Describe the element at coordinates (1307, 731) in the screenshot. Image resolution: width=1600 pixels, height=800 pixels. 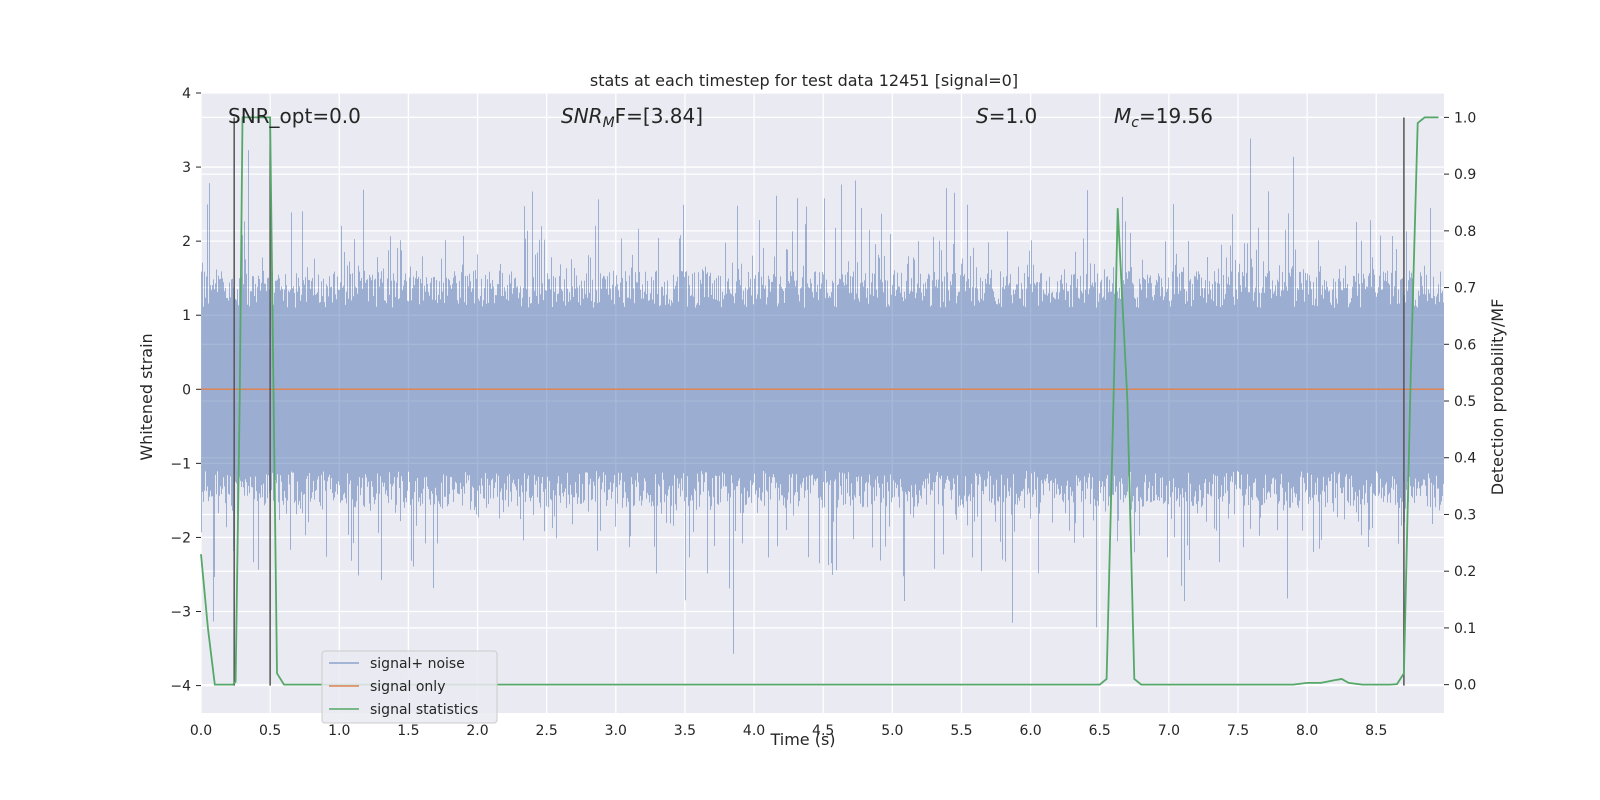
I see `x-tick-label: 8.0` at that location.